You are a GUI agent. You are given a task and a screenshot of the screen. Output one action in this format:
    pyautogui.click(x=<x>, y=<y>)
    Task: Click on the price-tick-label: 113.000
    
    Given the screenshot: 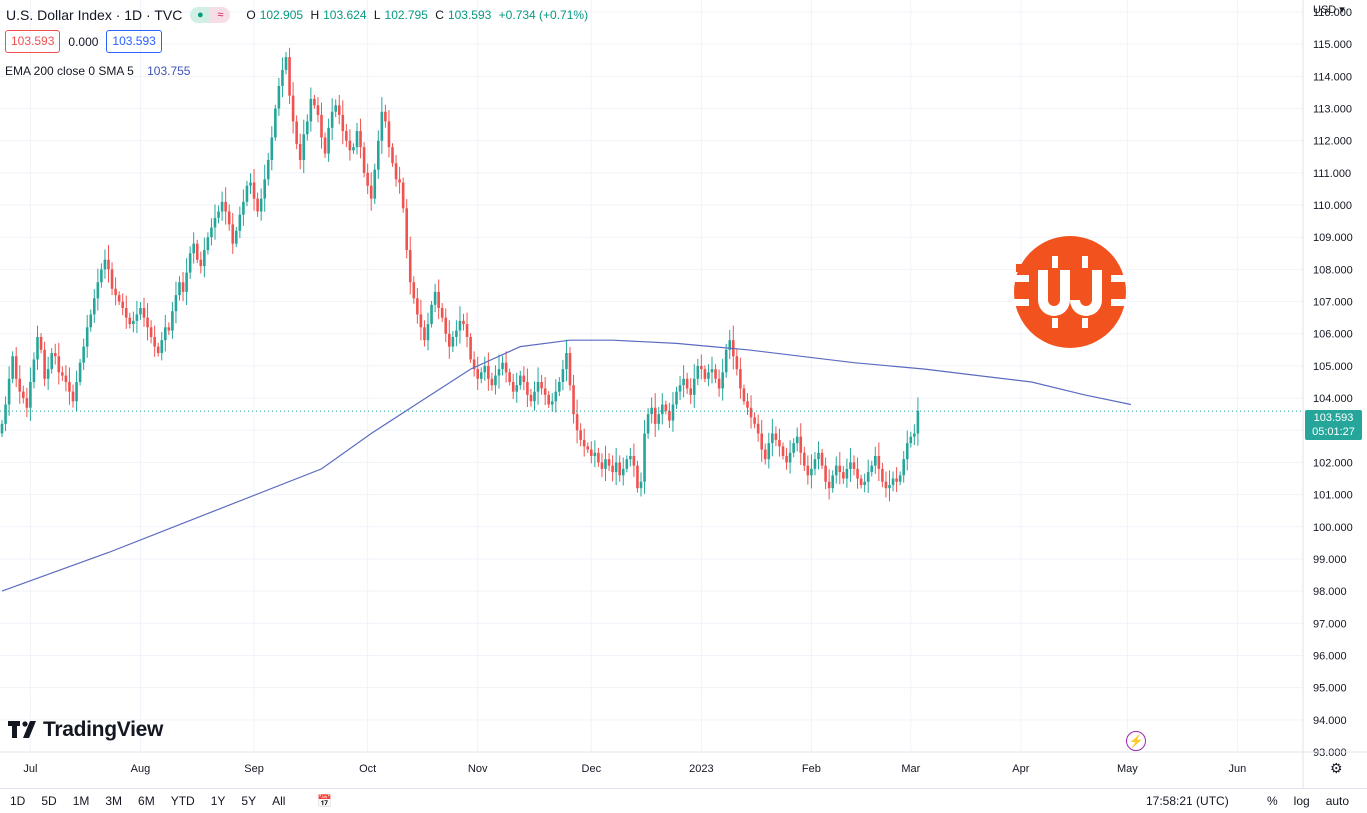 What is the action you would take?
    pyautogui.click(x=1332, y=110)
    